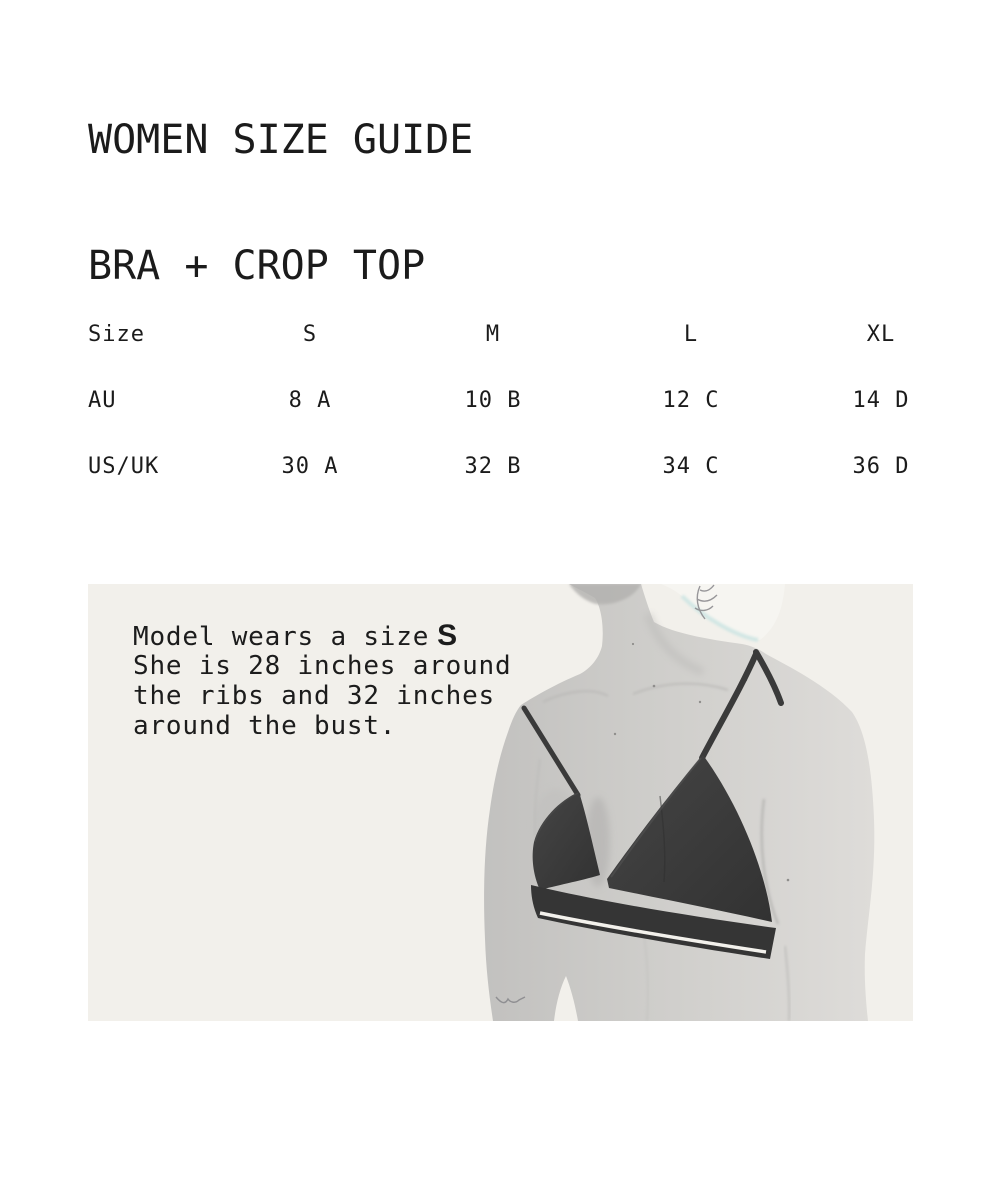 The height and width of the screenshot is (1200, 1000). I want to click on size-table-row-usuk: US/UK 30 A 32 B 34 C 36 D, so click(523, 467).